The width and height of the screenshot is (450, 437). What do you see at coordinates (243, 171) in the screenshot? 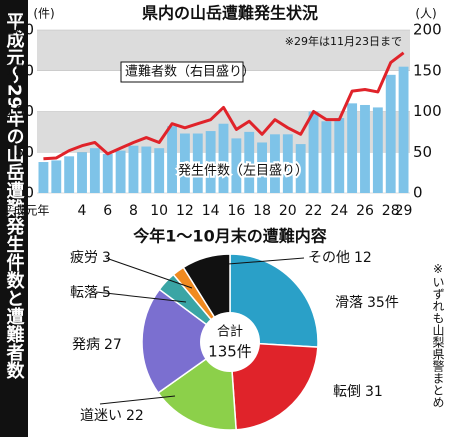
I see `legend-label: 発生件数（左目盛り）` at bounding box center [243, 171].